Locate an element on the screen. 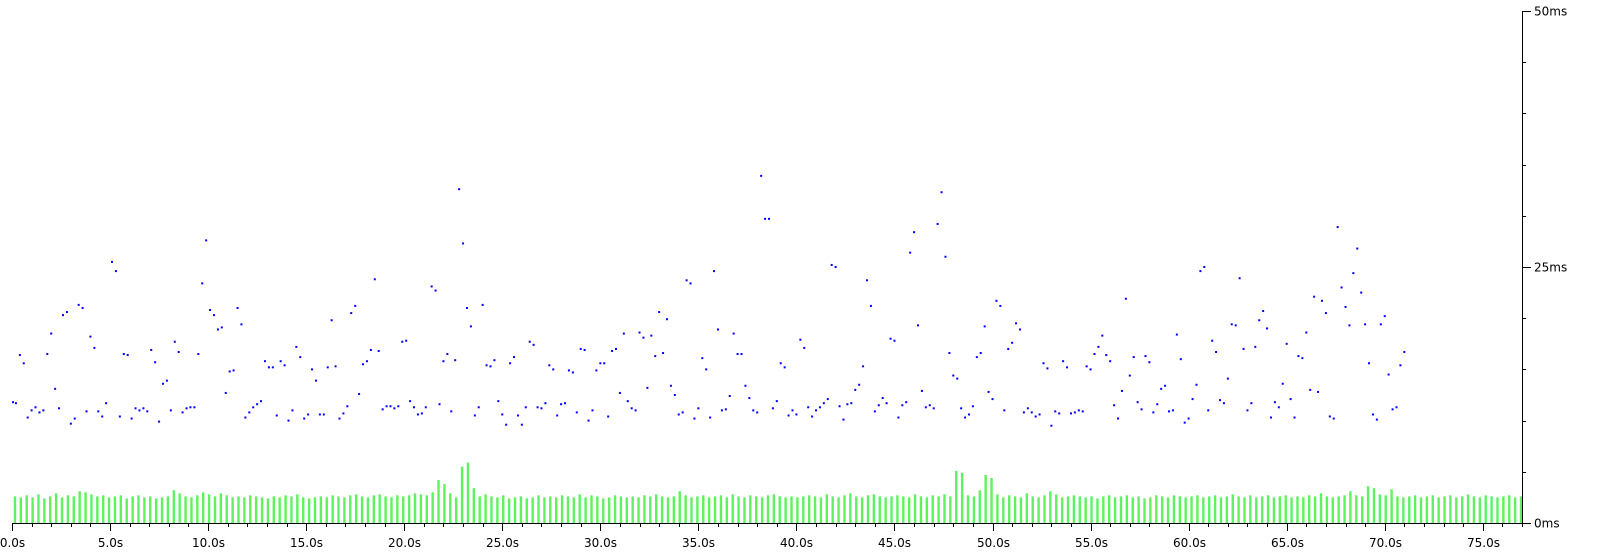 The height and width of the screenshot is (560, 1600). x-tick-label: 50.0s is located at coordinates (993, 543).